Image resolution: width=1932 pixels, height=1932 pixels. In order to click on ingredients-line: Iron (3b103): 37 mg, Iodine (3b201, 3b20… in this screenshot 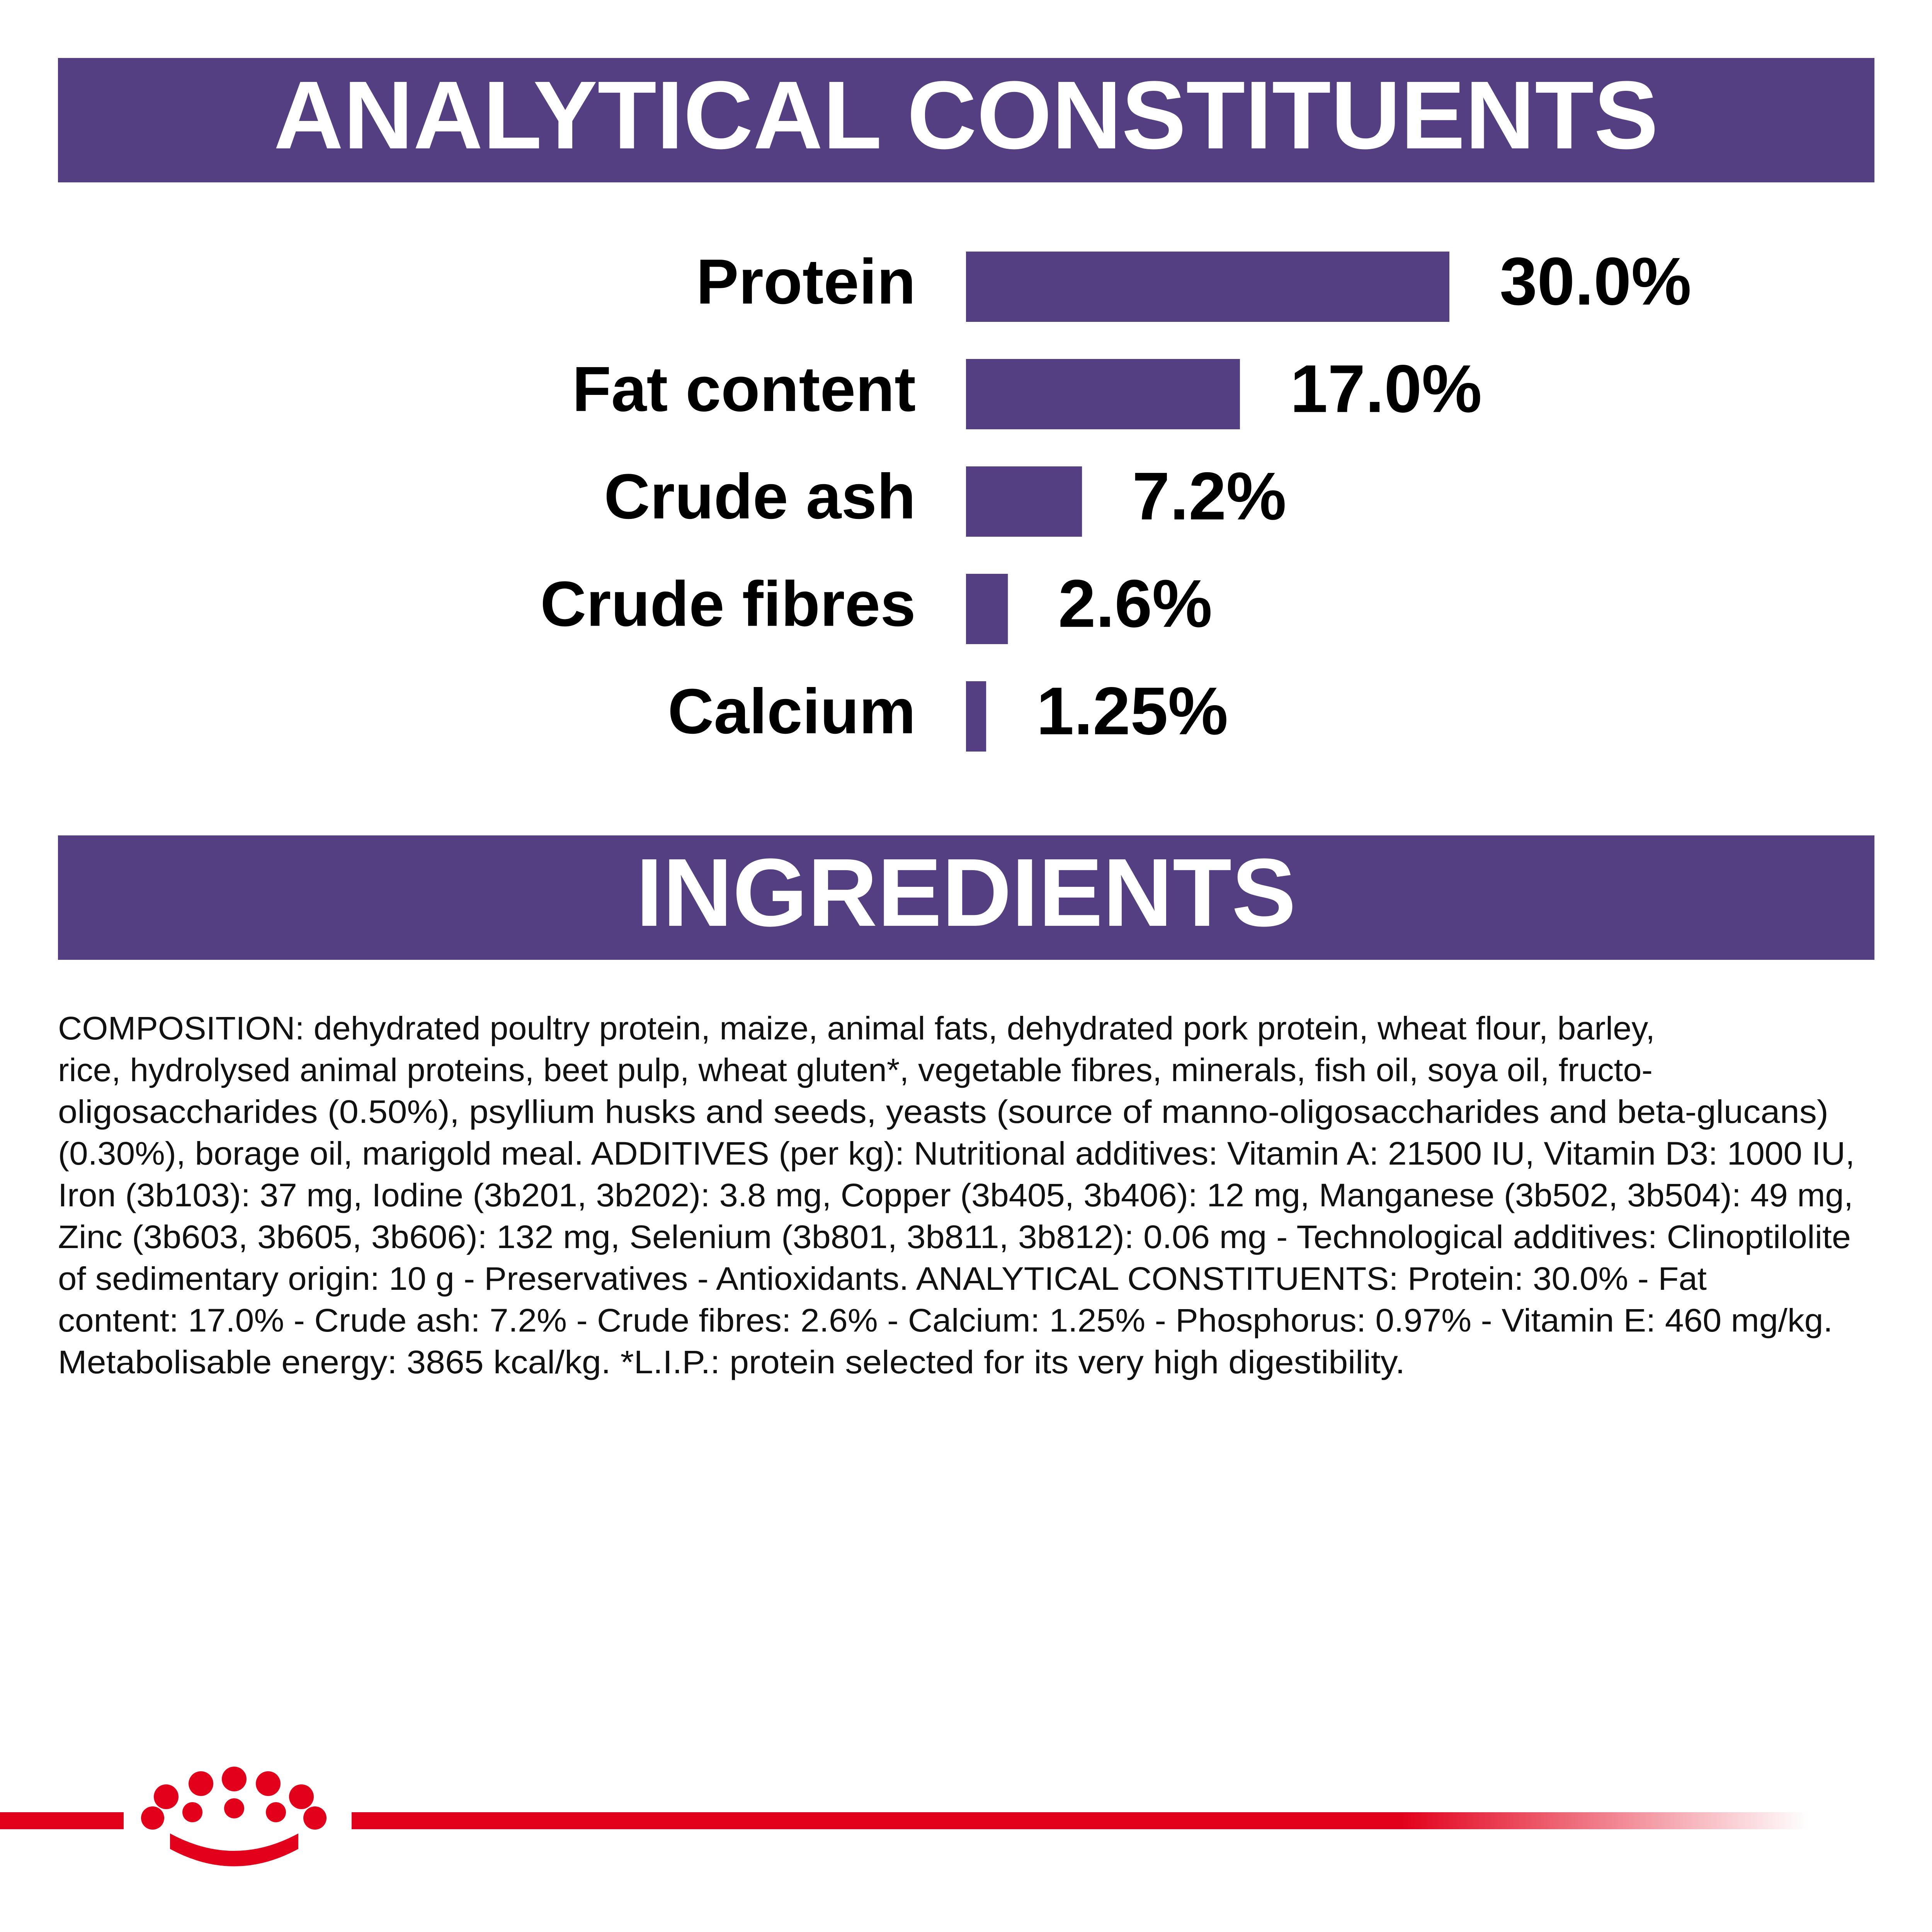, I will do `click(956, 1195)`.